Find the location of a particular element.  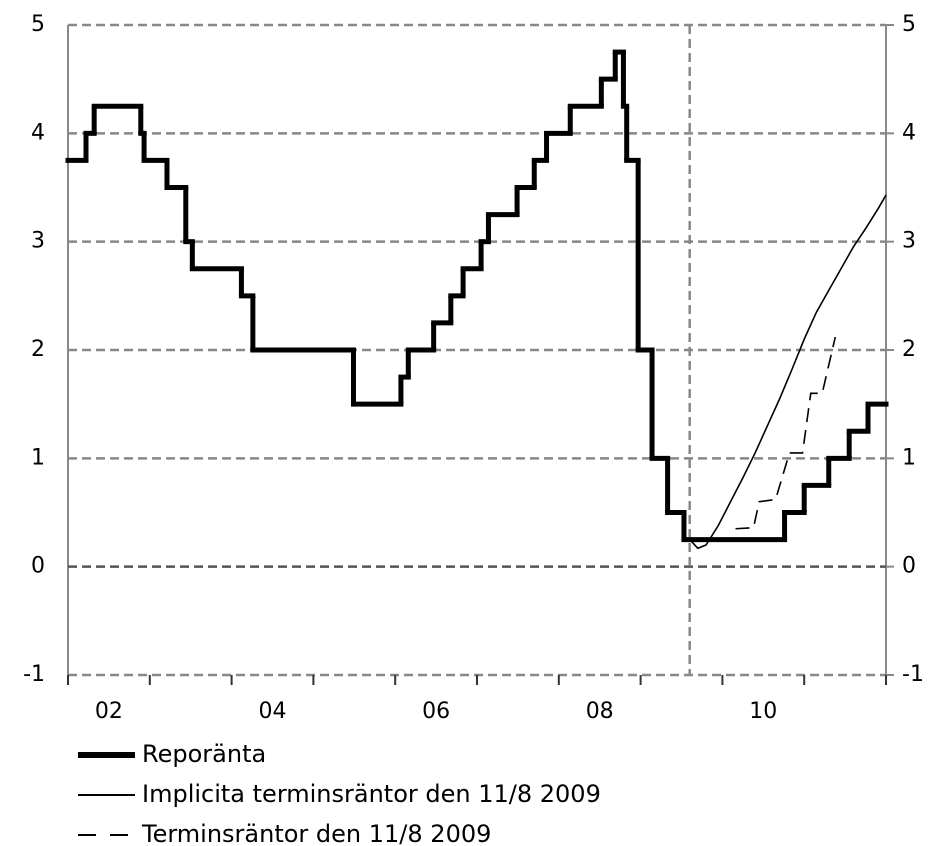

y2-tick-label: 4 is located at coordinates (909, 132).